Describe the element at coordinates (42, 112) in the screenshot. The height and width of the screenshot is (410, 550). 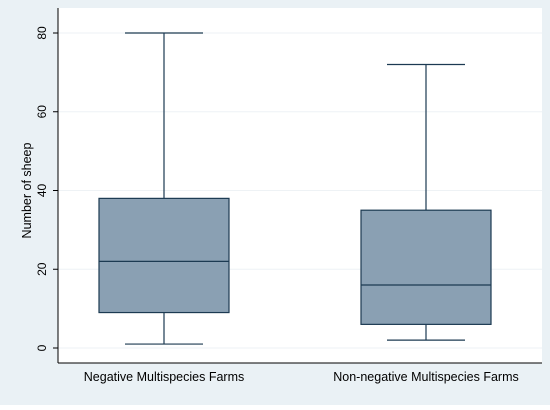
I see `y-tick-label-60: 60` at that location.